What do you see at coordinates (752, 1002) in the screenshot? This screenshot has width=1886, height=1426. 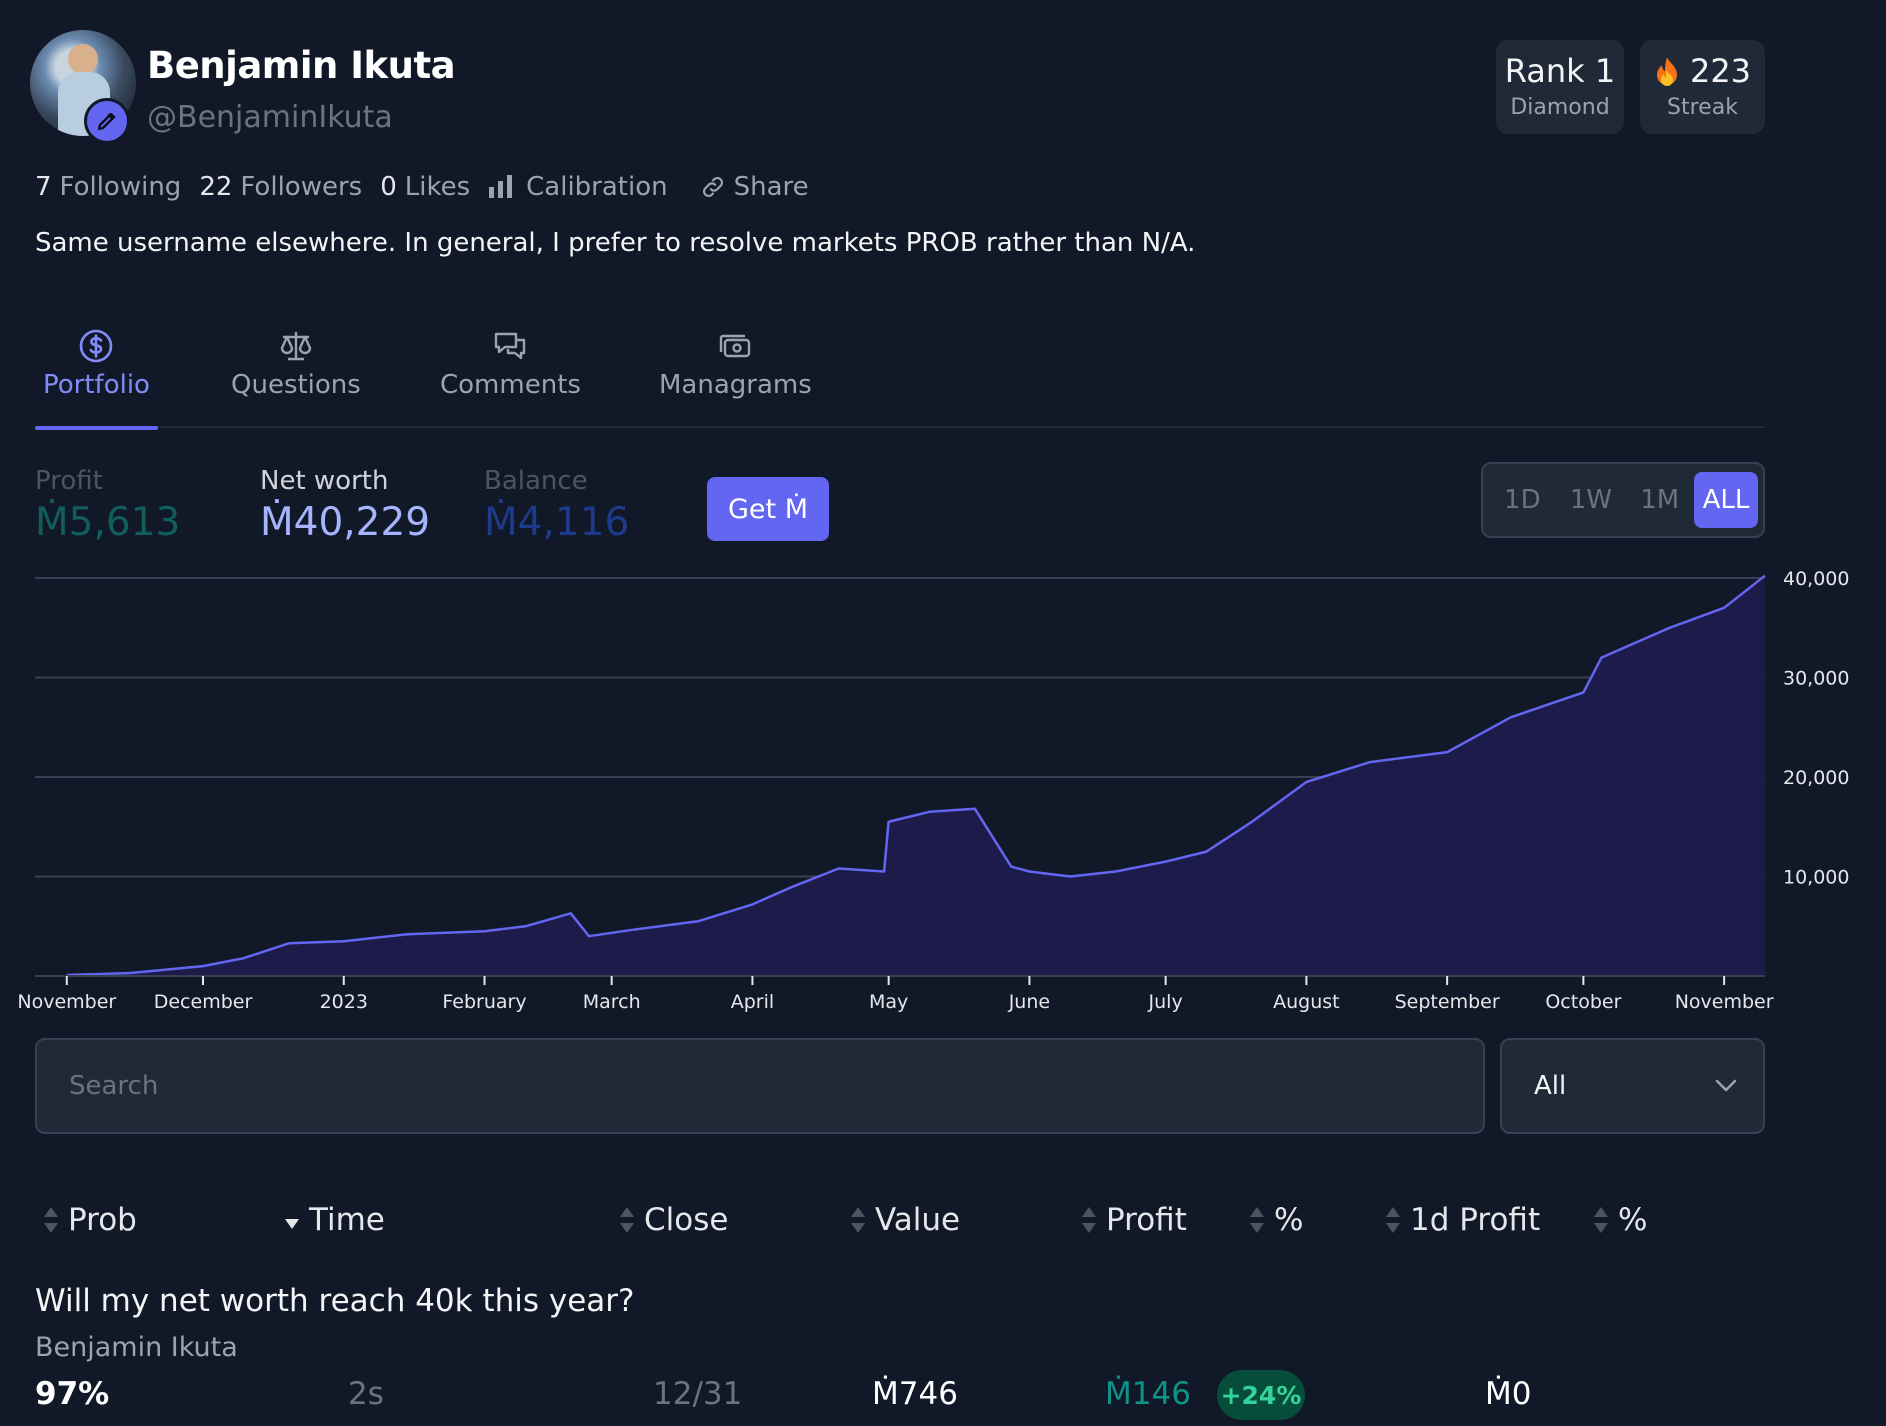 I see `x-tick-label: April` at bounding box center [752, 1002].